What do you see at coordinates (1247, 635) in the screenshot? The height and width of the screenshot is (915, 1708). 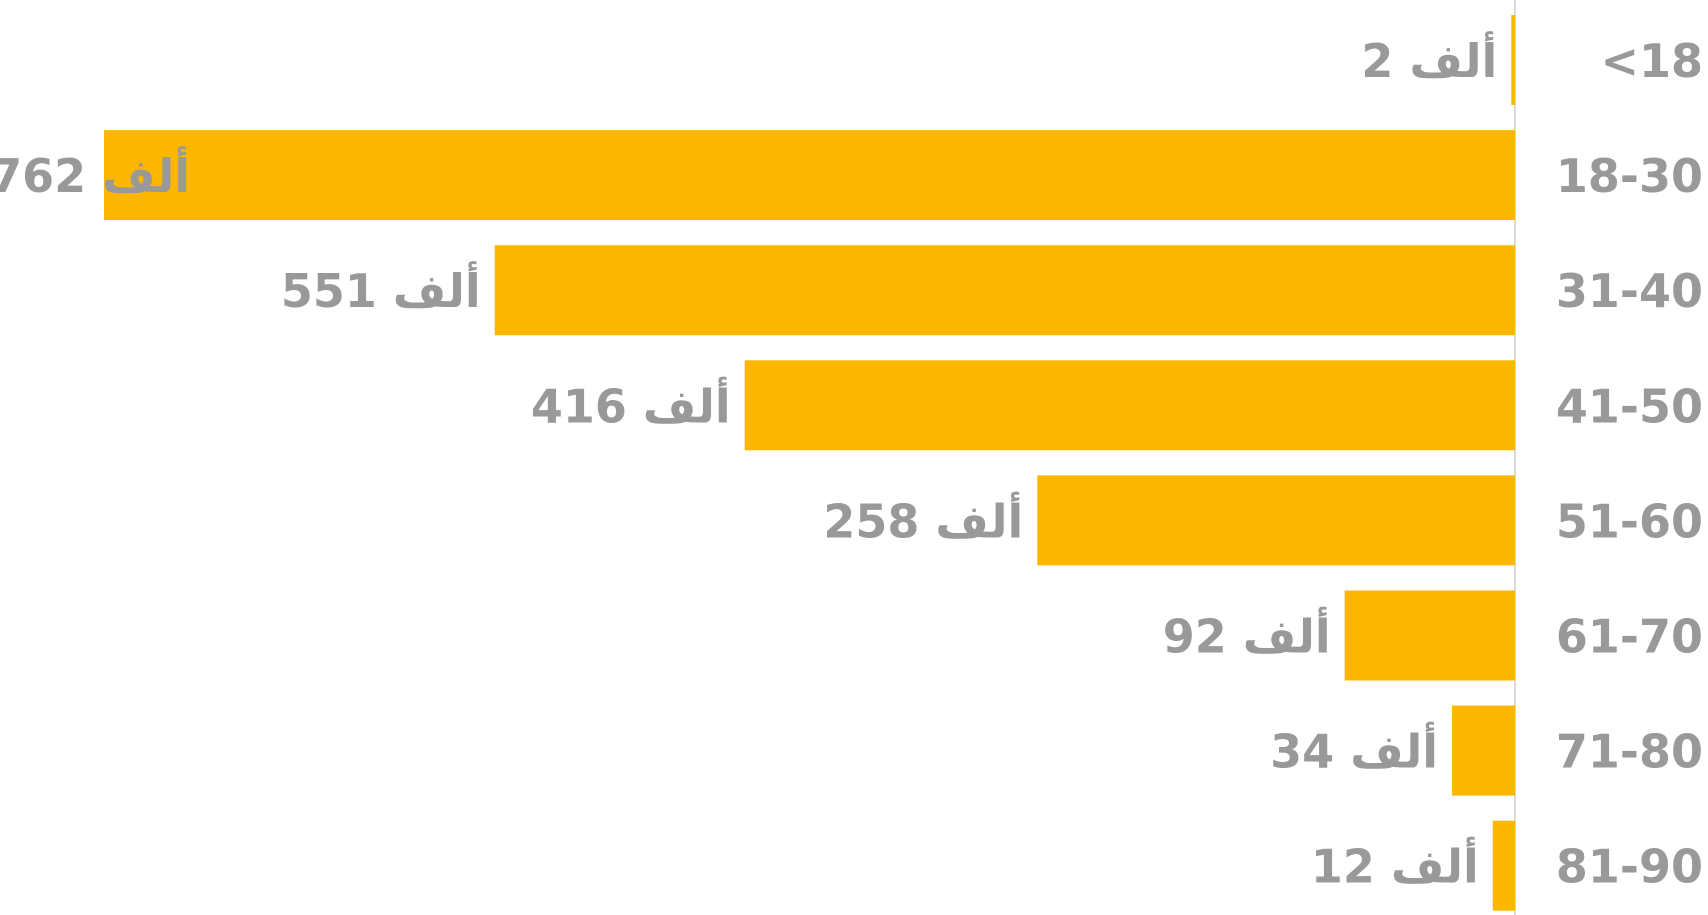 I see `value-label-5: 92 ألف` at bounding box center [1247, 635].